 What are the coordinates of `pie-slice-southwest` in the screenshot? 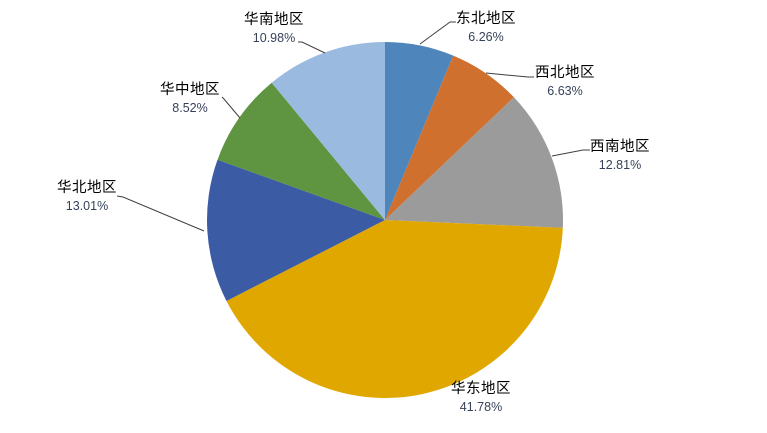 It's located at (474, 162).